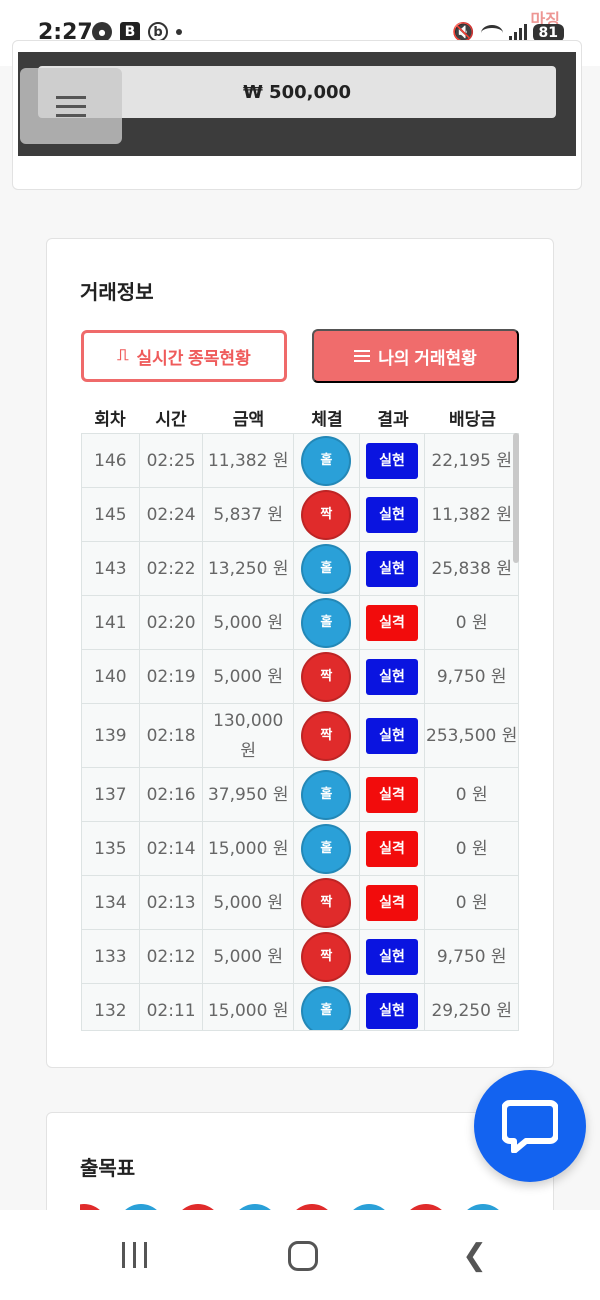 The width and height of the screenshot is (600, 1300). I want to click on table-row: 139 02:18 130,000 원 짝 실현 253,500 원, so click(300, 736).